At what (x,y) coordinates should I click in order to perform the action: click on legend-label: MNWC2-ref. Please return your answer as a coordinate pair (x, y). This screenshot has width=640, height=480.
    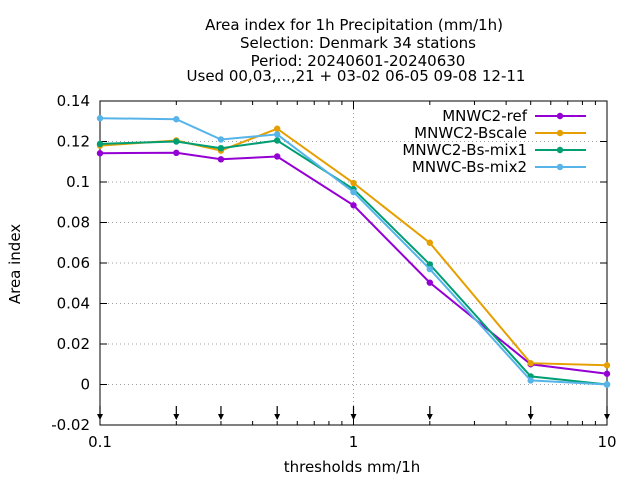
    Looking at the image, I should click on (484, 116).